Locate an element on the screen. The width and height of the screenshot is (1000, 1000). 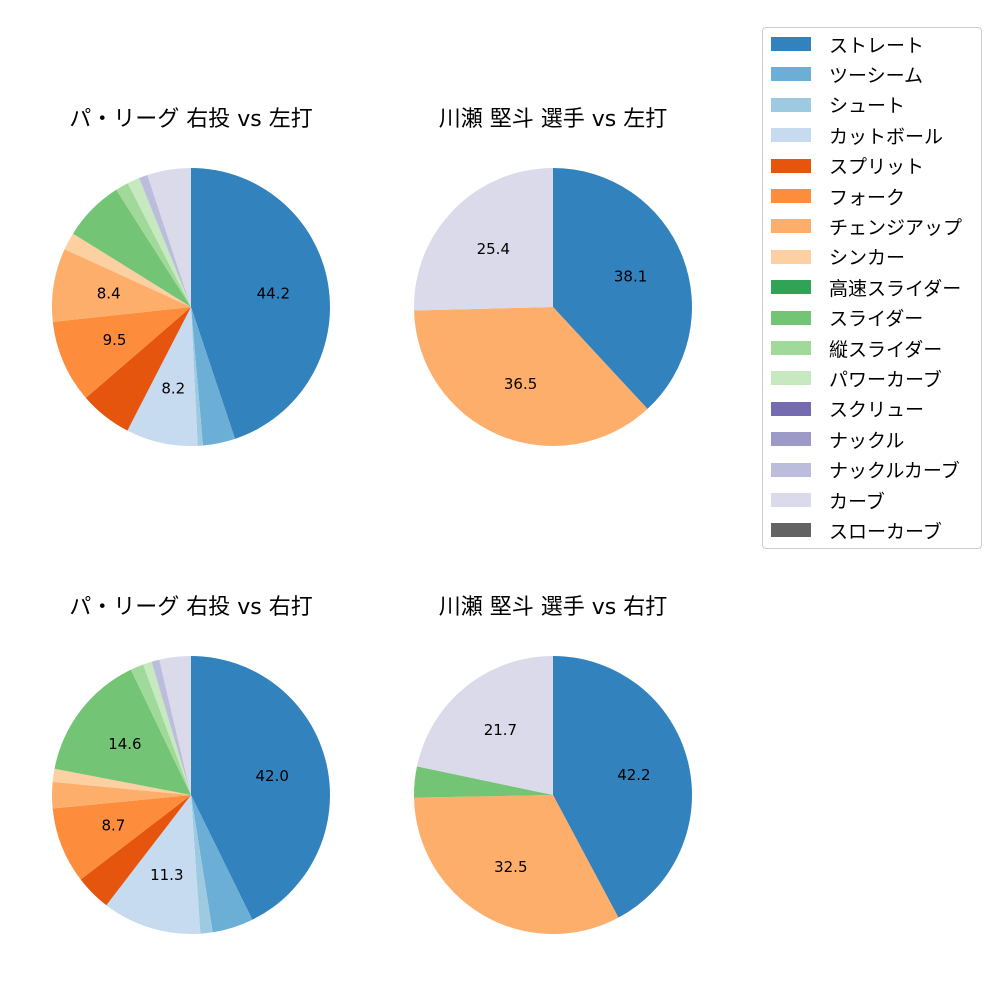
legend-label: スクリュー is located at coordinates (877, 410).